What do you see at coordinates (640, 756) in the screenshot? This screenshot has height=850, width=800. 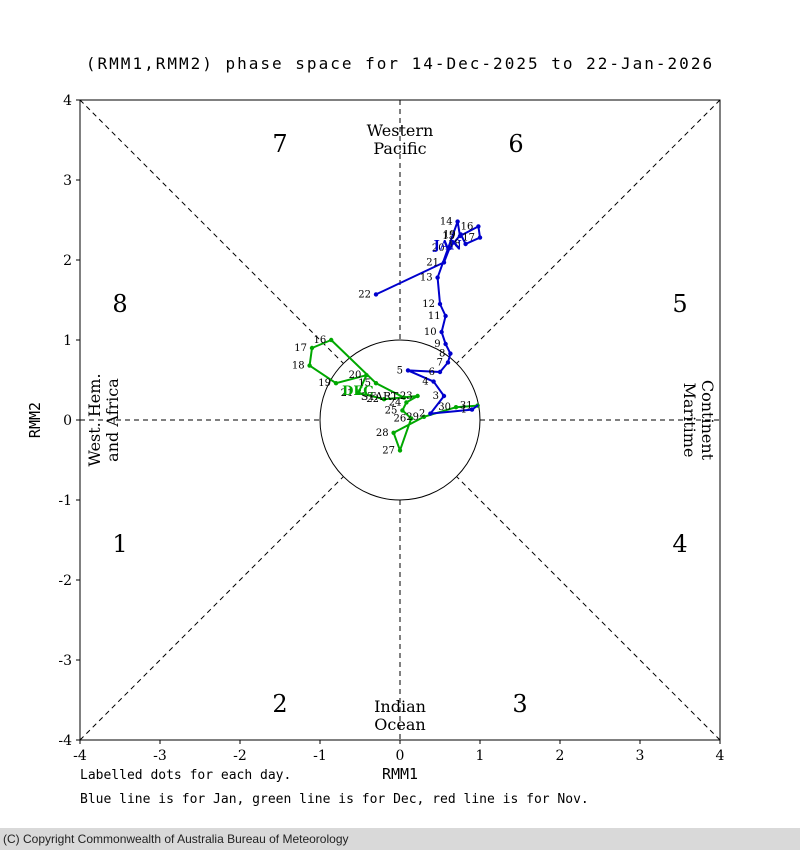 I see `x-tick-label: 3` at bounding box center [640, 756].